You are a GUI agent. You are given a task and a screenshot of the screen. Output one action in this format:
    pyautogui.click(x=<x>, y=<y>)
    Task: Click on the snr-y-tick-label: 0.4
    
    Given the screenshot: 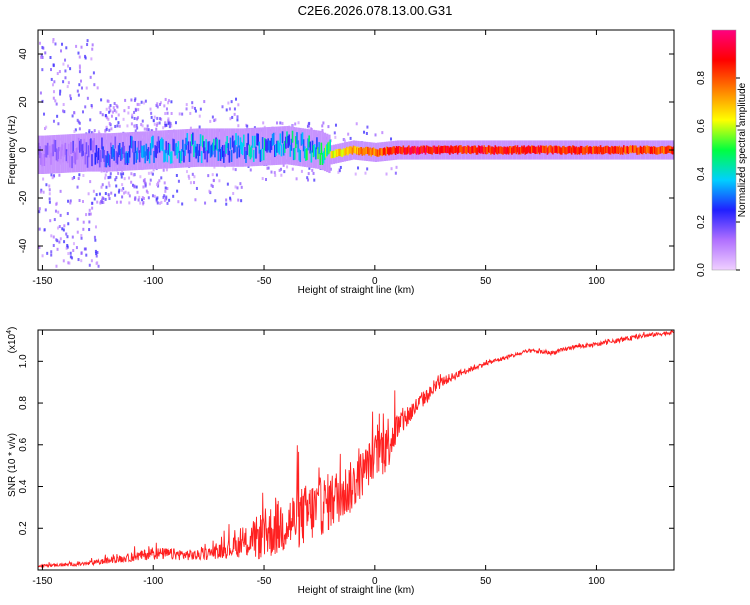 What is the action you would take?
    pyautogui.click(x=23, y=486)
    